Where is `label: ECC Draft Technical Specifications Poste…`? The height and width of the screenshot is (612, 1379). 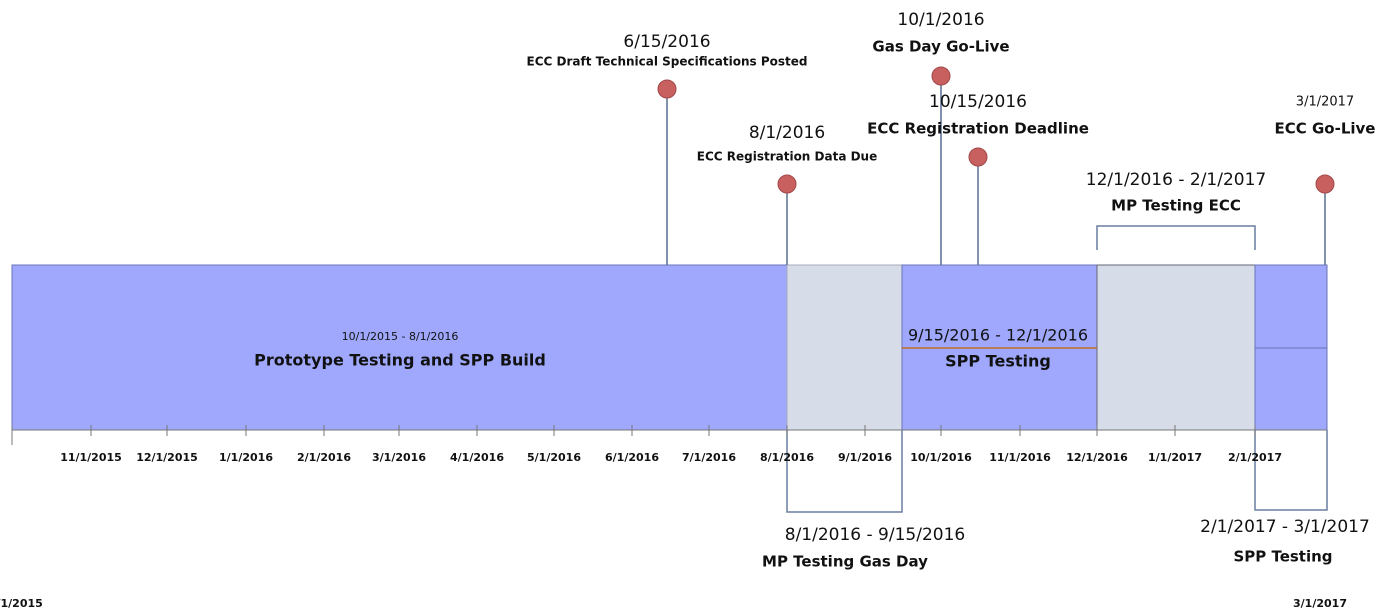 label: ECC Draft Technical Specifications Poste… is located at coordinates (667, 62).